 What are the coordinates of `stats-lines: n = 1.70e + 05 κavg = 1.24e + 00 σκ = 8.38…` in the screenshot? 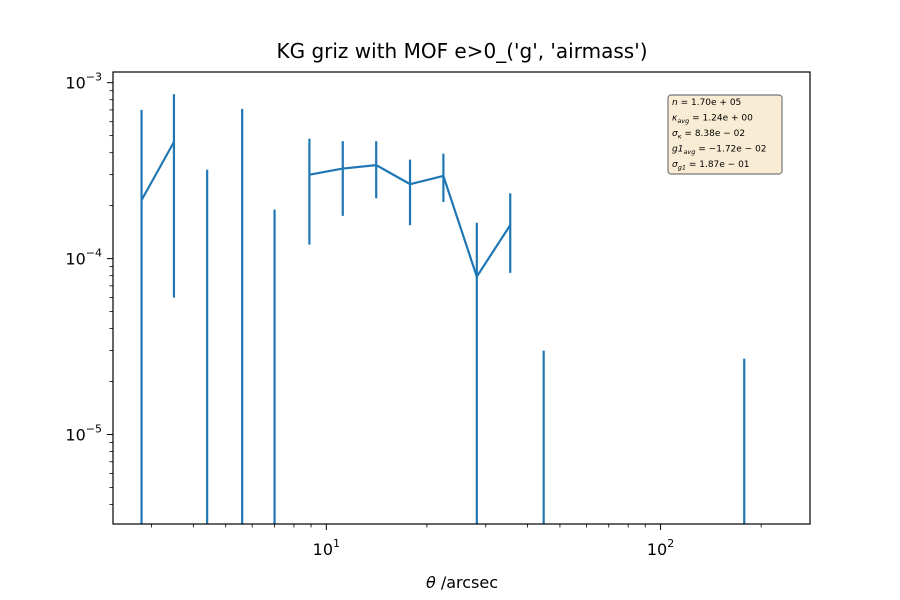 It's located at (719, 135).